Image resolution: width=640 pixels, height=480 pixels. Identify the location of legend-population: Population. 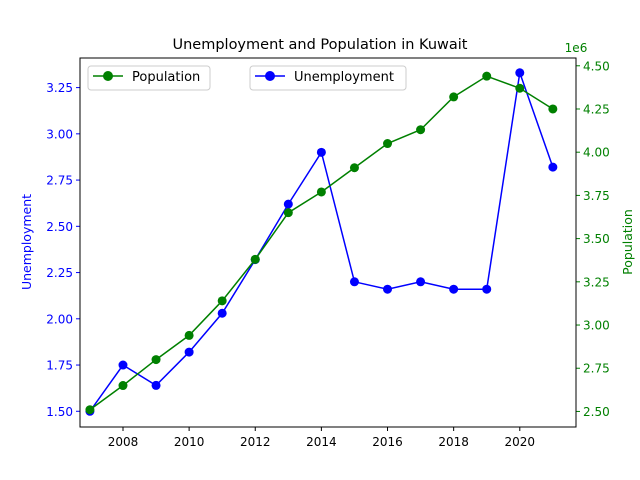
(149, 78).